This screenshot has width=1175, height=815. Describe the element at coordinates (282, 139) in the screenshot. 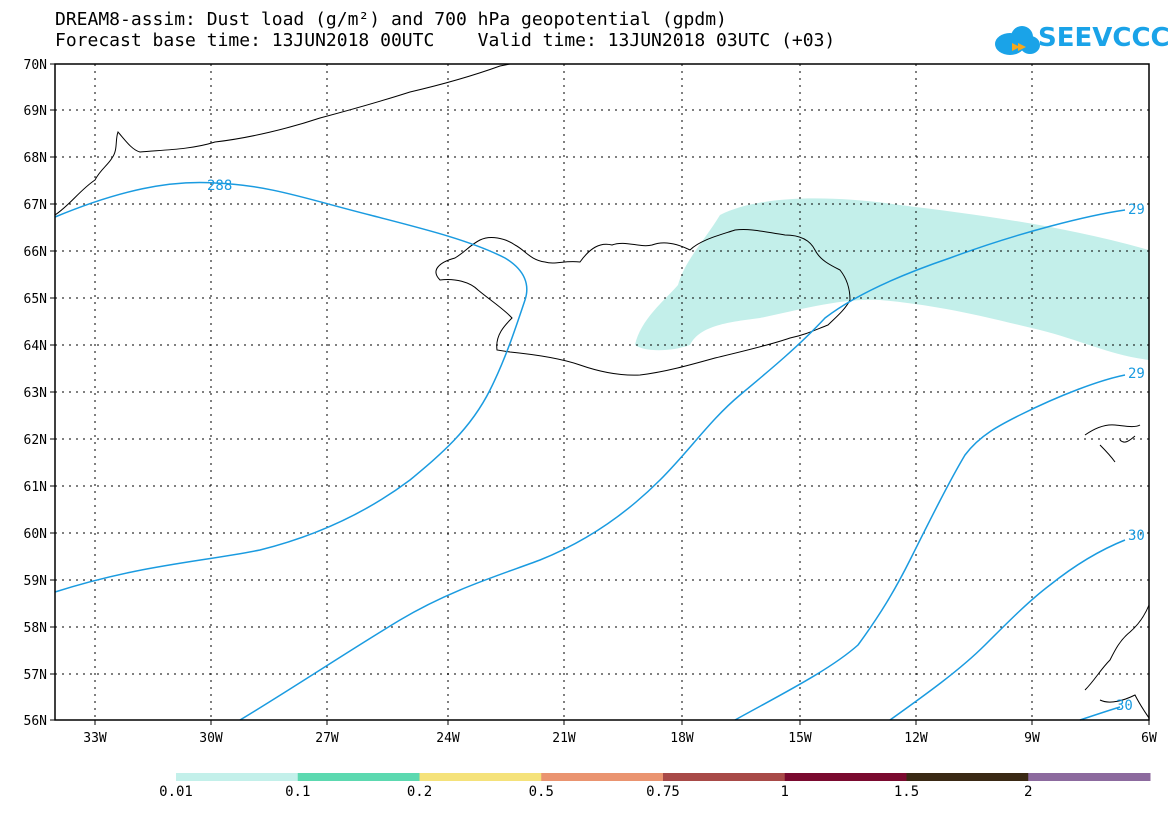

I see `greenland-coast` at that location.